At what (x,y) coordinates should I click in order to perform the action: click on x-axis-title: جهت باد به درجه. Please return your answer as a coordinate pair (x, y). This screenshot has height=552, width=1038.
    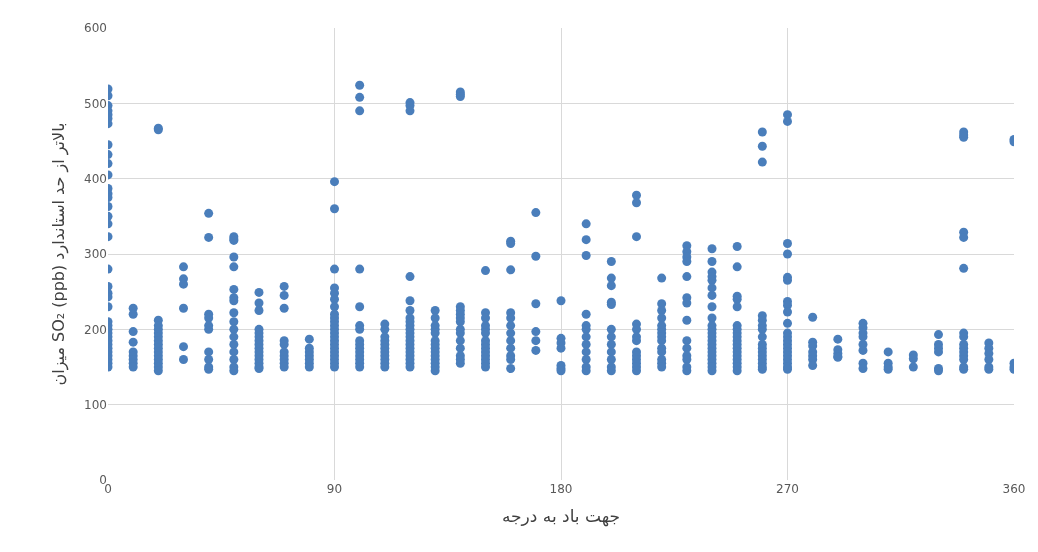
    Looking at the image, I should click on (561, 517).